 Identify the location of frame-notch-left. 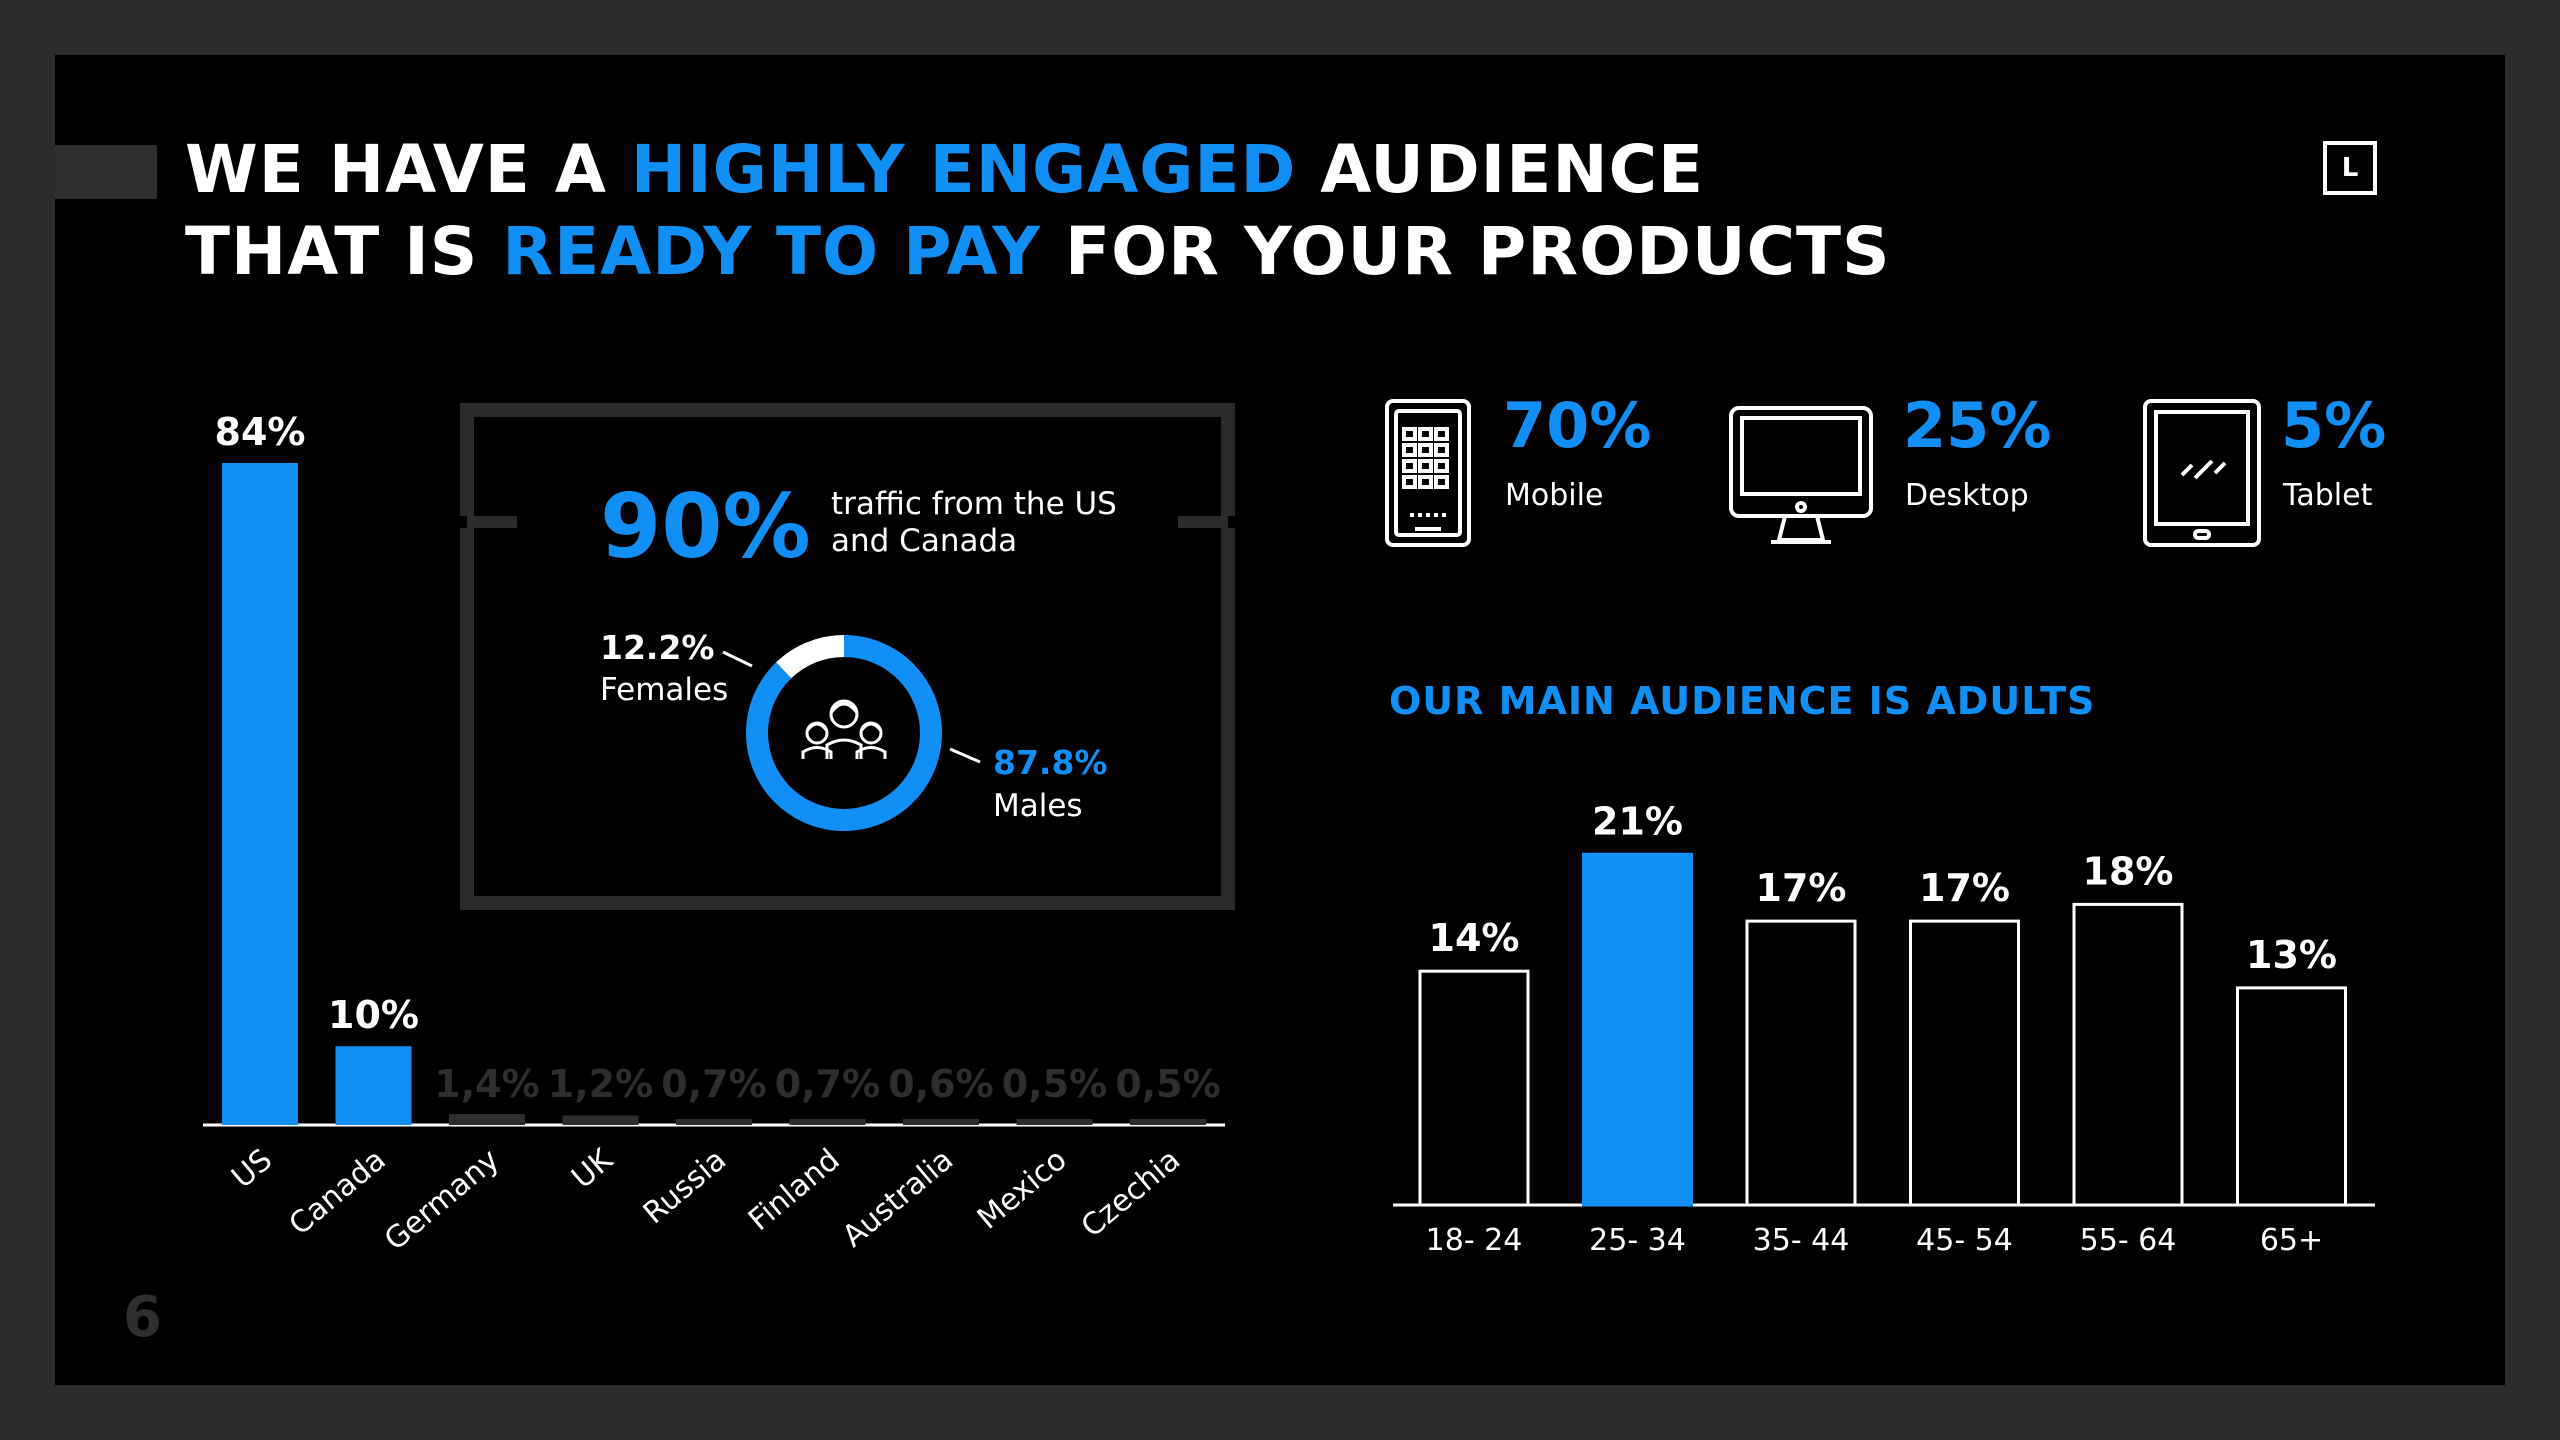
(492, 522).